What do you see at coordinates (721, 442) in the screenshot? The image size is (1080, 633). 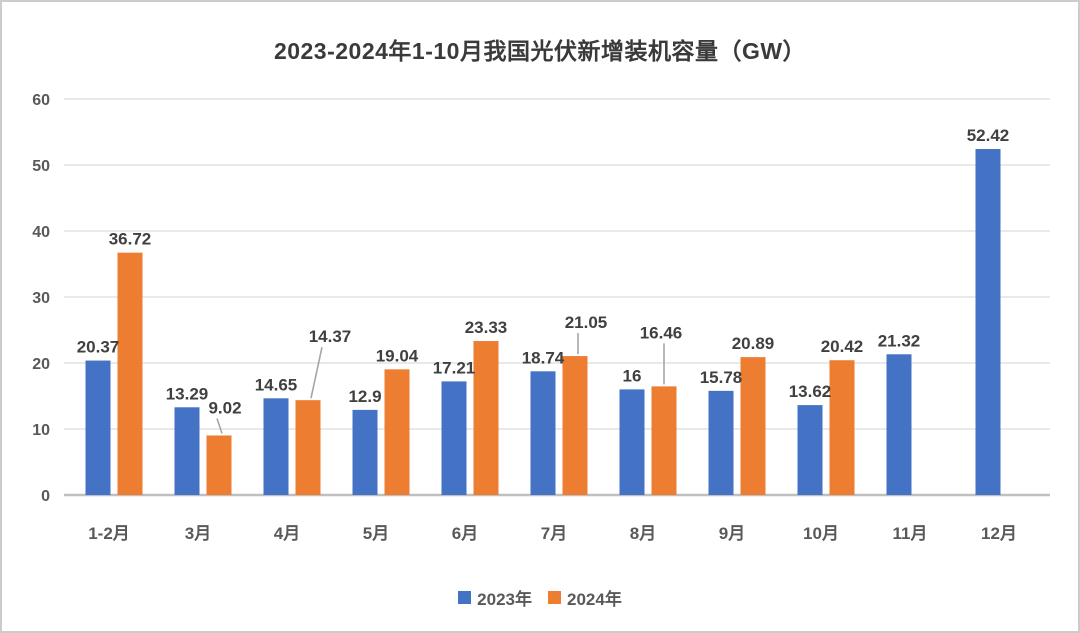 I see `bar-2023年-9月` at bounding box center [721, 442].